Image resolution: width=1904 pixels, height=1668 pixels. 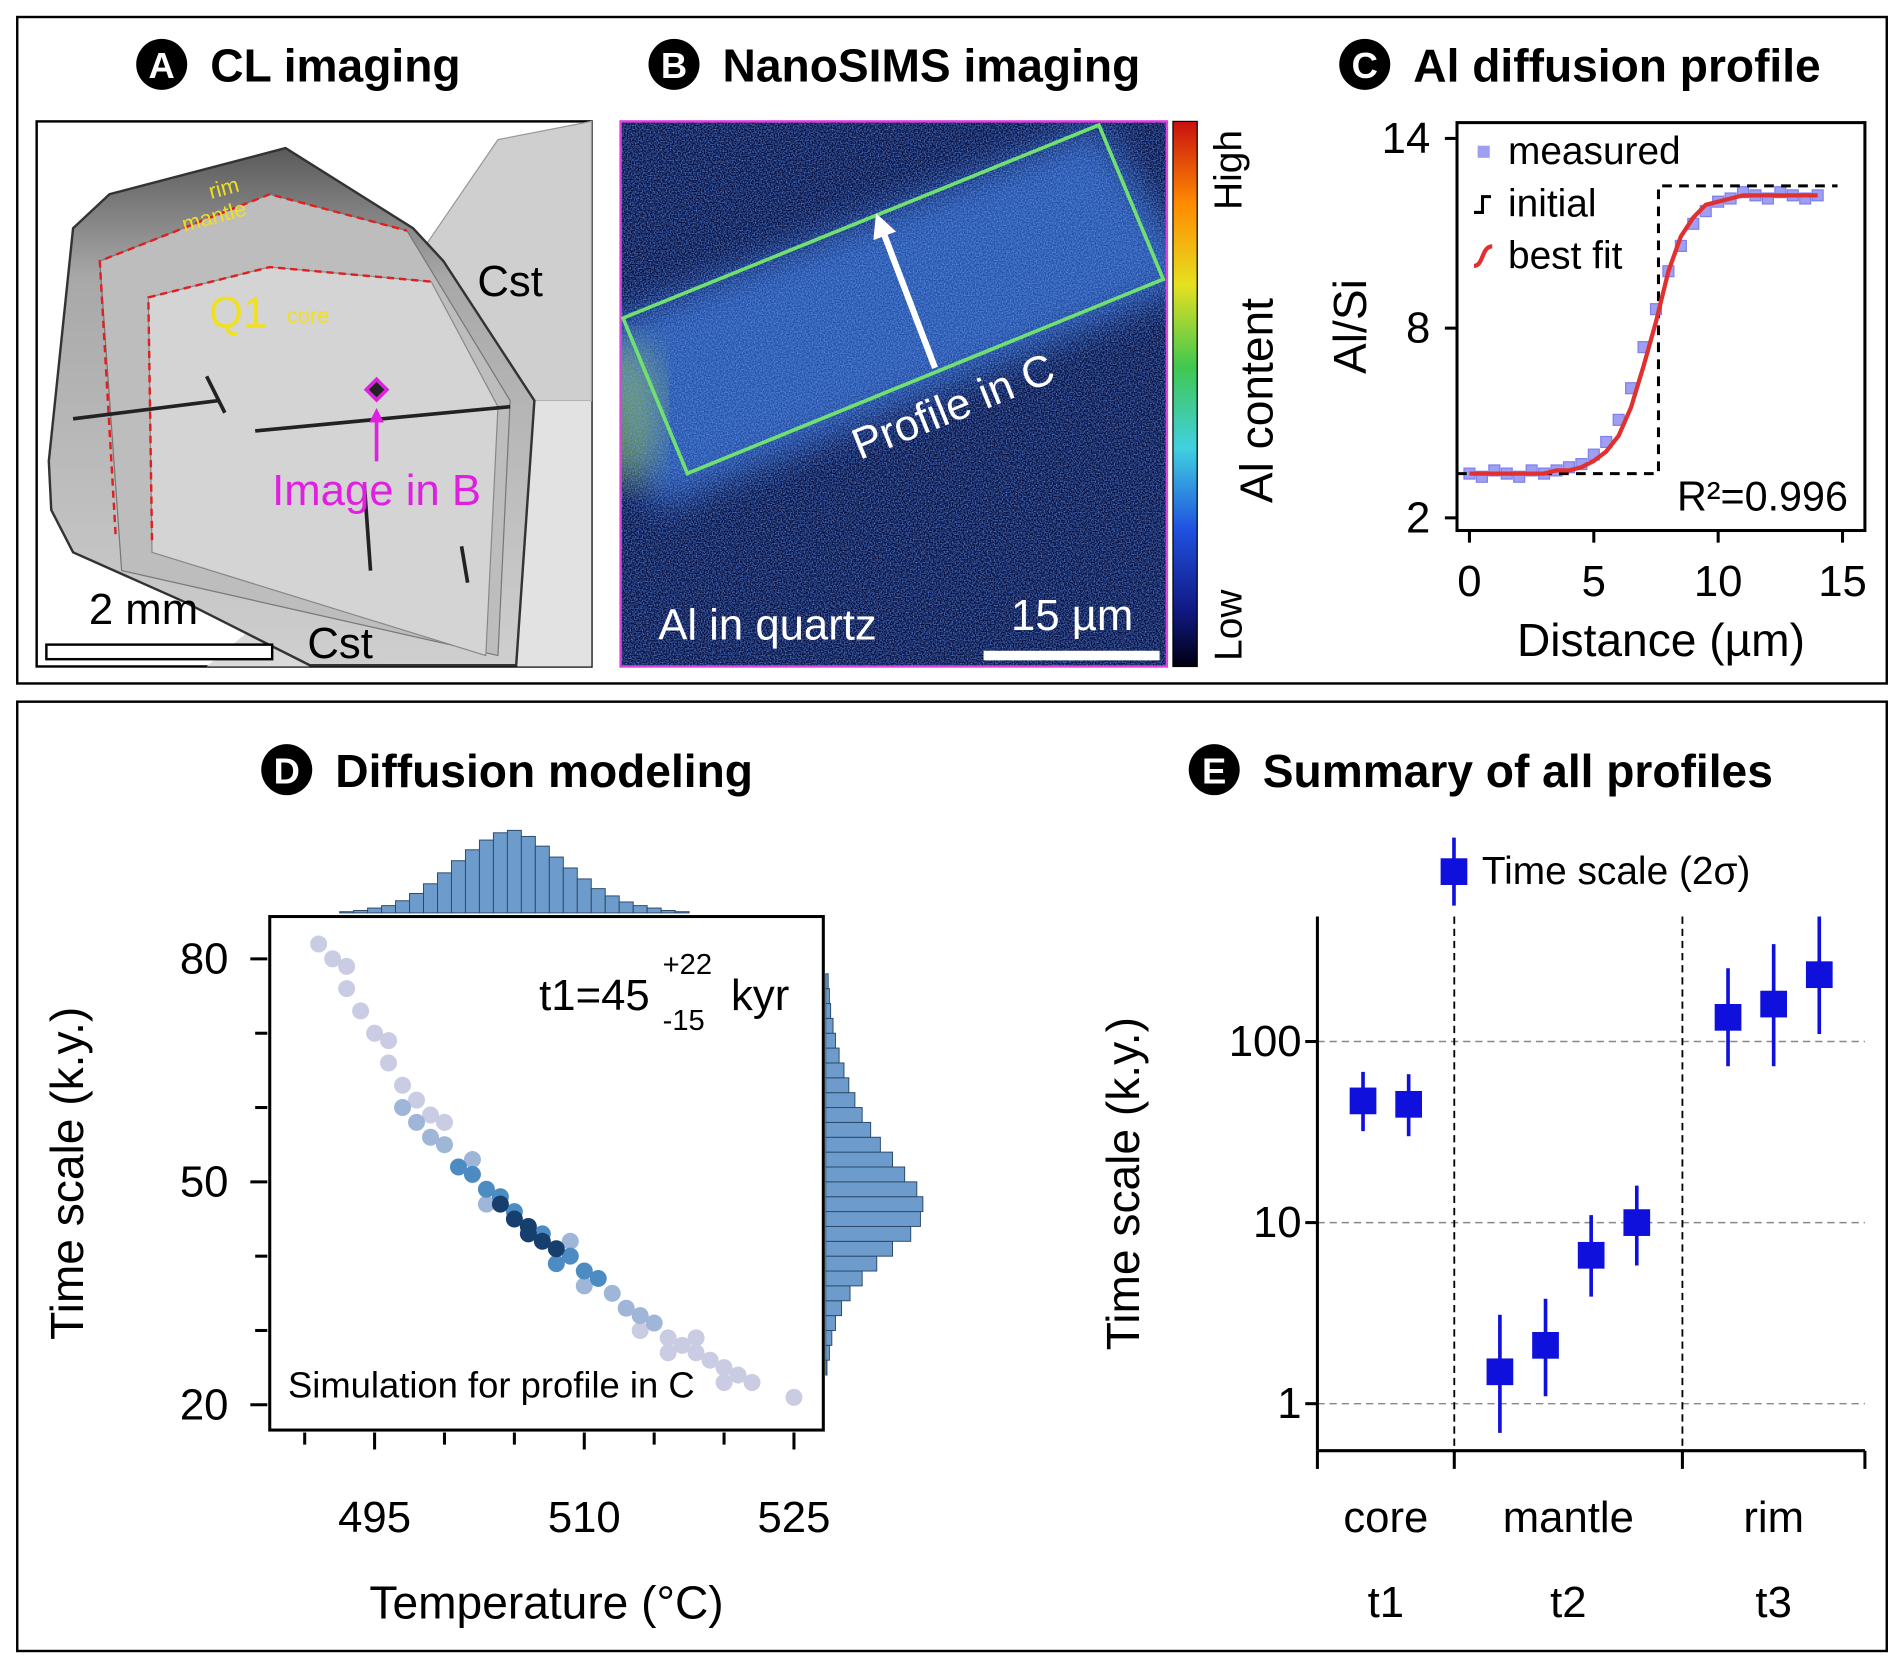 I want to click on x-sublabel: t2, so click(x=1568, y=1602).